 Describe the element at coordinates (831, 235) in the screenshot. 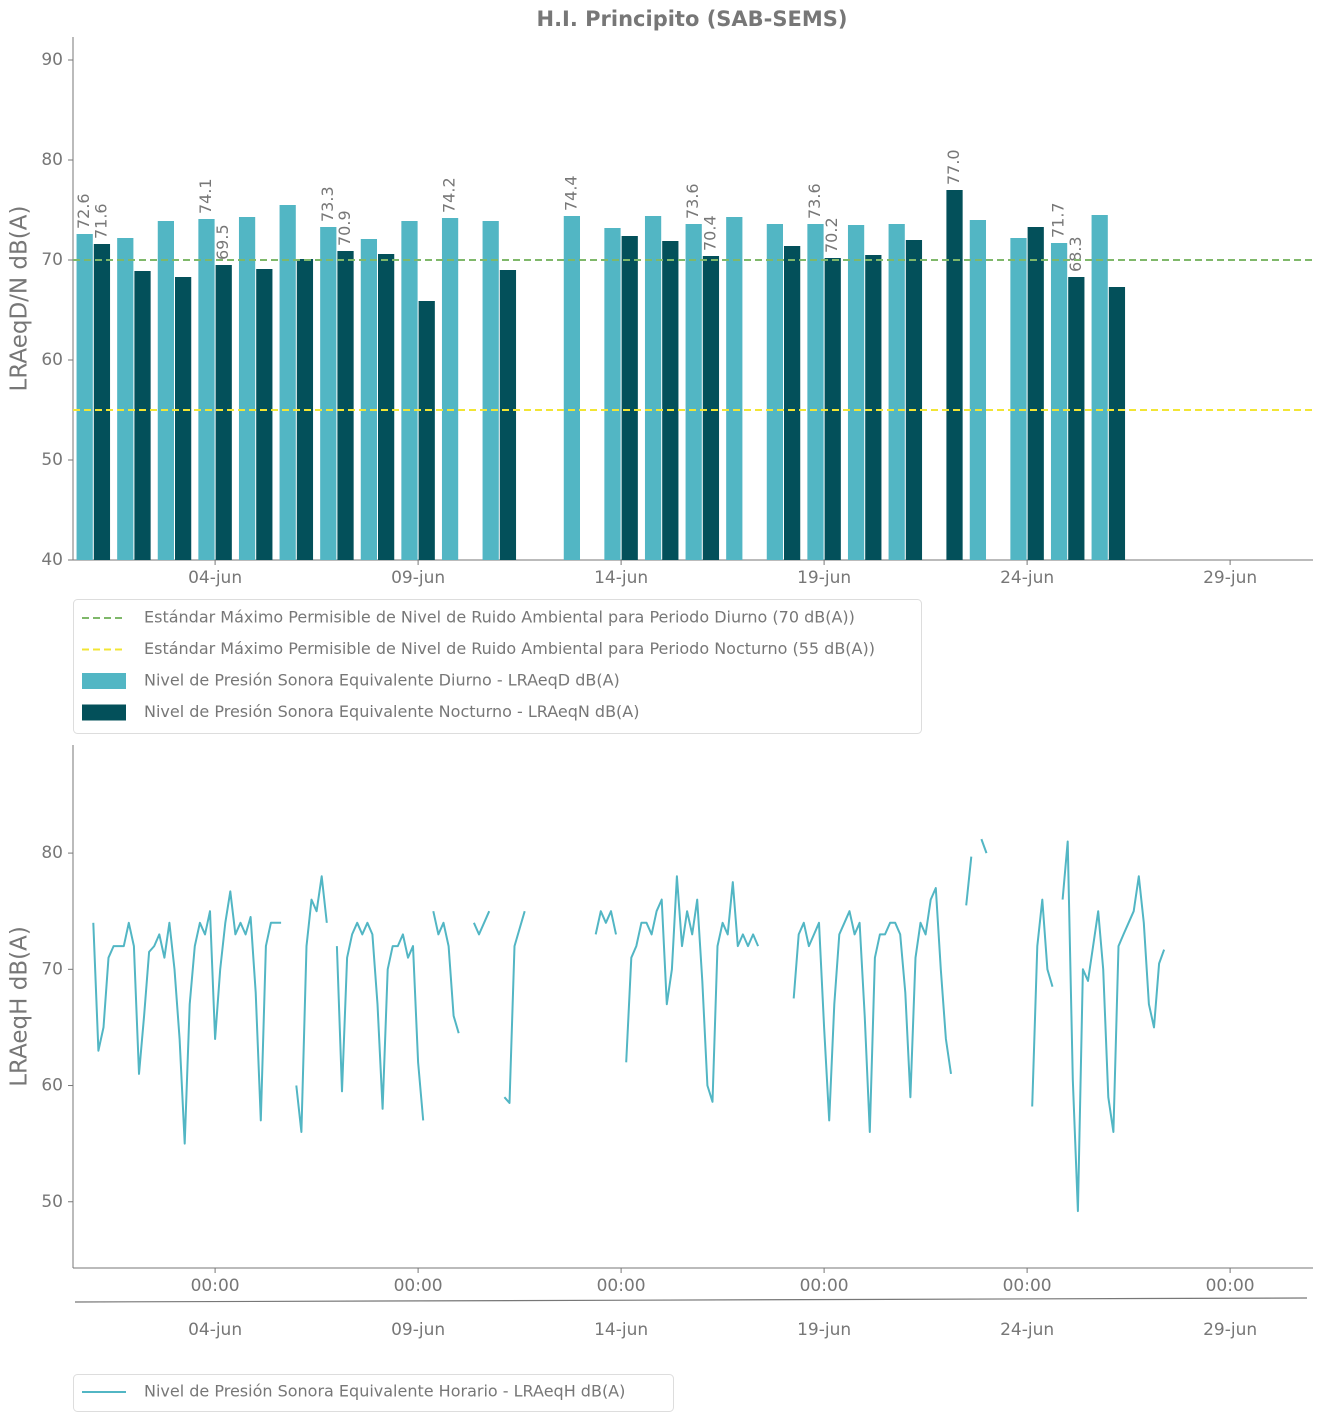

I see `value-label: 70.2` at that location.